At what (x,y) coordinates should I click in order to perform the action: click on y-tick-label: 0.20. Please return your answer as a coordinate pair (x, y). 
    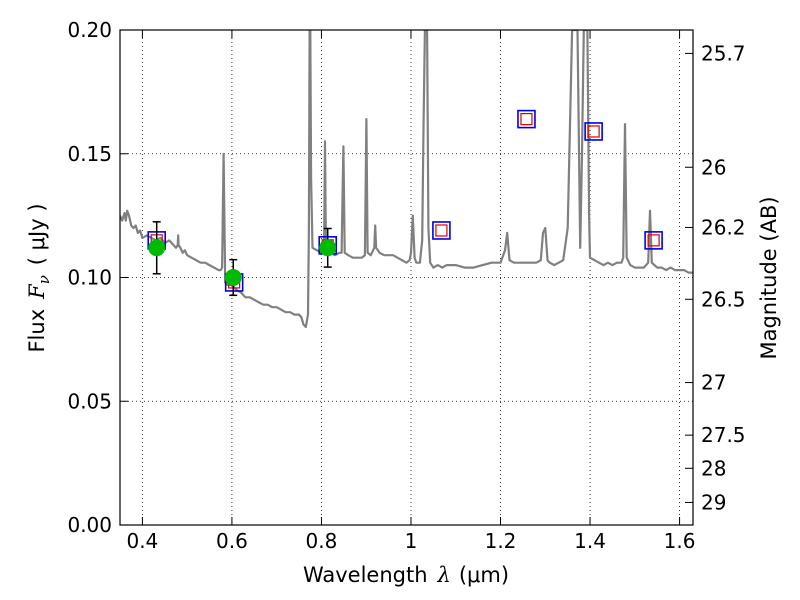
    Looking at the image, I should click on (89, 30).